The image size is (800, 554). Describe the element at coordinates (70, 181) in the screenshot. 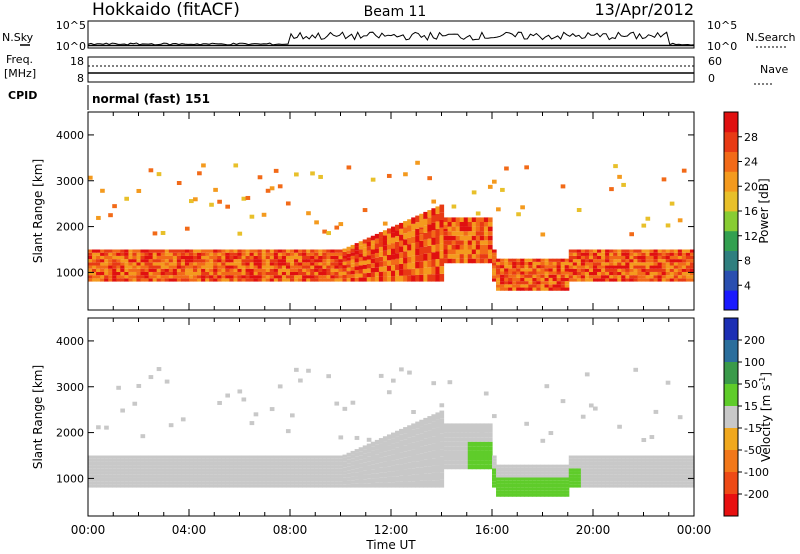

I see `power-ytick-label-2: 3000` at that location.